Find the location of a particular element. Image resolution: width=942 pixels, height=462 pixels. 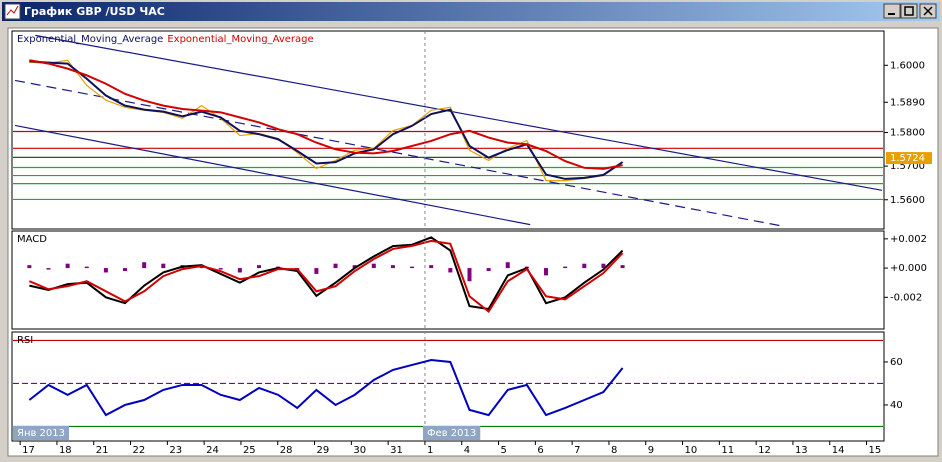

y-tick-label: 60 is located at coordinates (896, 362).